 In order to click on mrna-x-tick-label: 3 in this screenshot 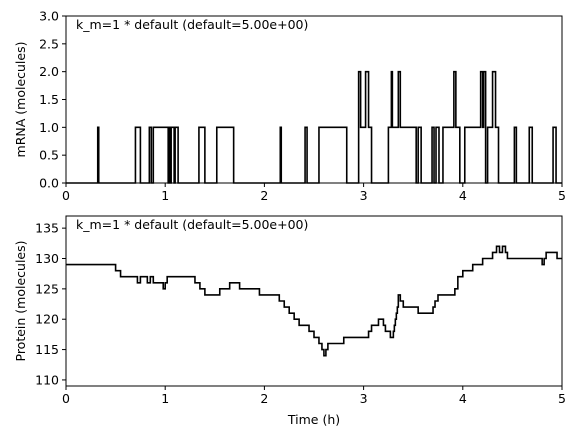, I will do `click(364, 195)`.